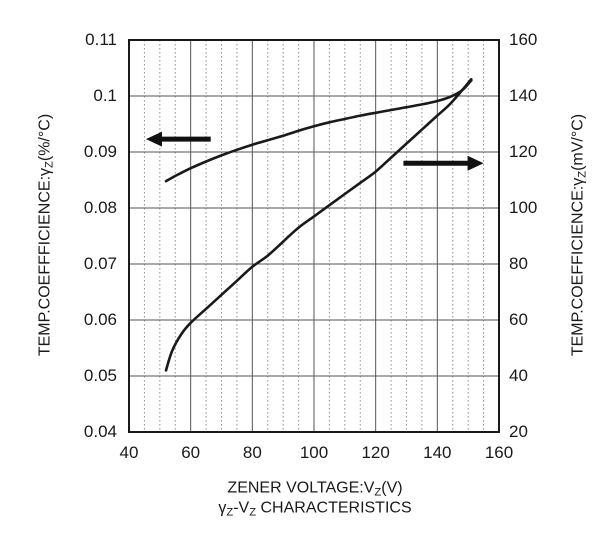 Image resolution: width=612 pixels, height=538 pixels. I want to click on x-tick-label: 40, so click(129, 452).